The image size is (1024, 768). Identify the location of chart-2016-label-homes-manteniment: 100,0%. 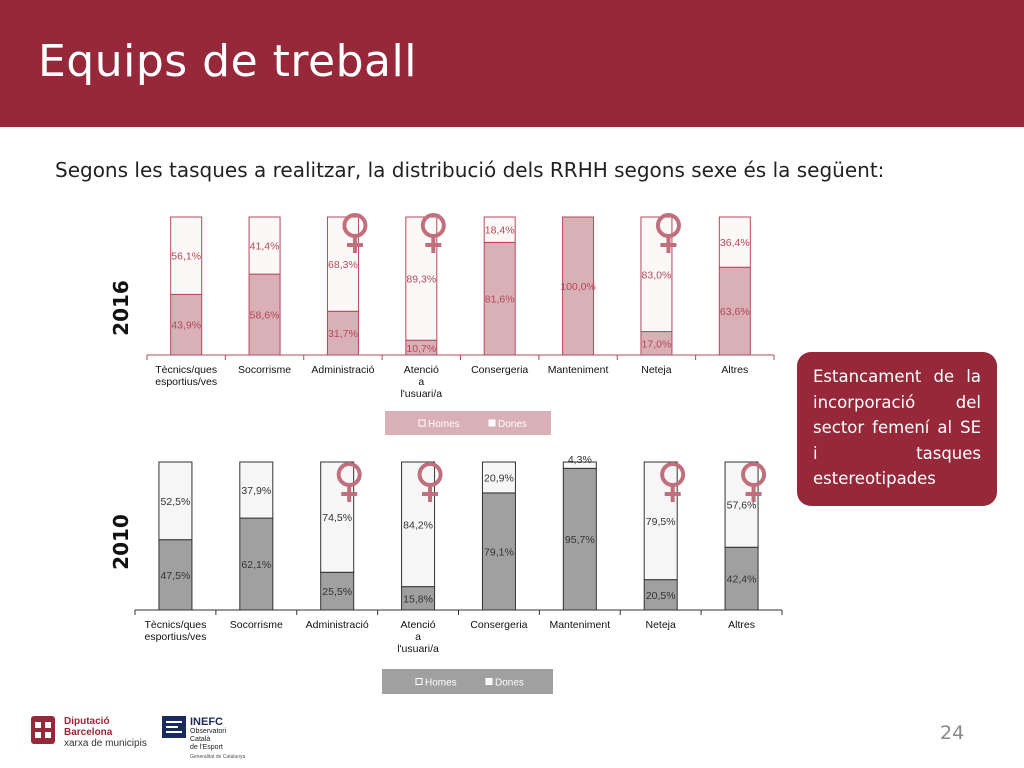
(578, 287).